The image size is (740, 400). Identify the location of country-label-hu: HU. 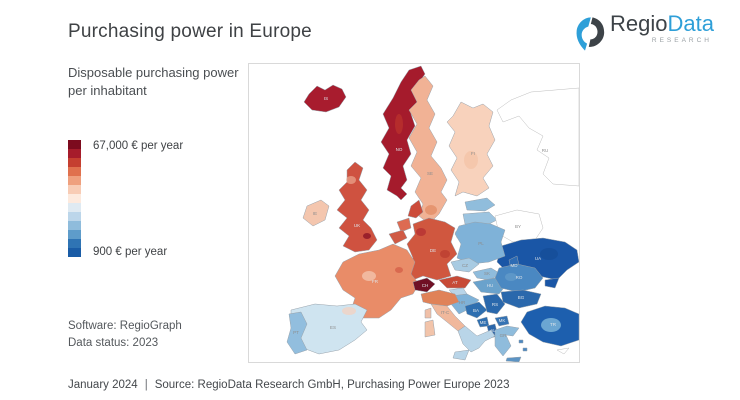
(490, 285).